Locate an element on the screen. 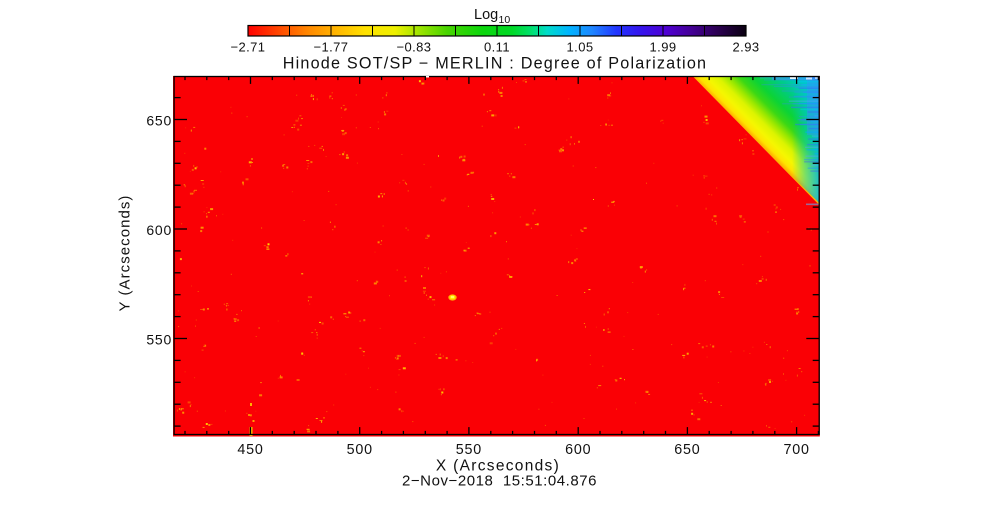 The image size is (993, 517). svg-text: Log is located at coordinates (486, 15).